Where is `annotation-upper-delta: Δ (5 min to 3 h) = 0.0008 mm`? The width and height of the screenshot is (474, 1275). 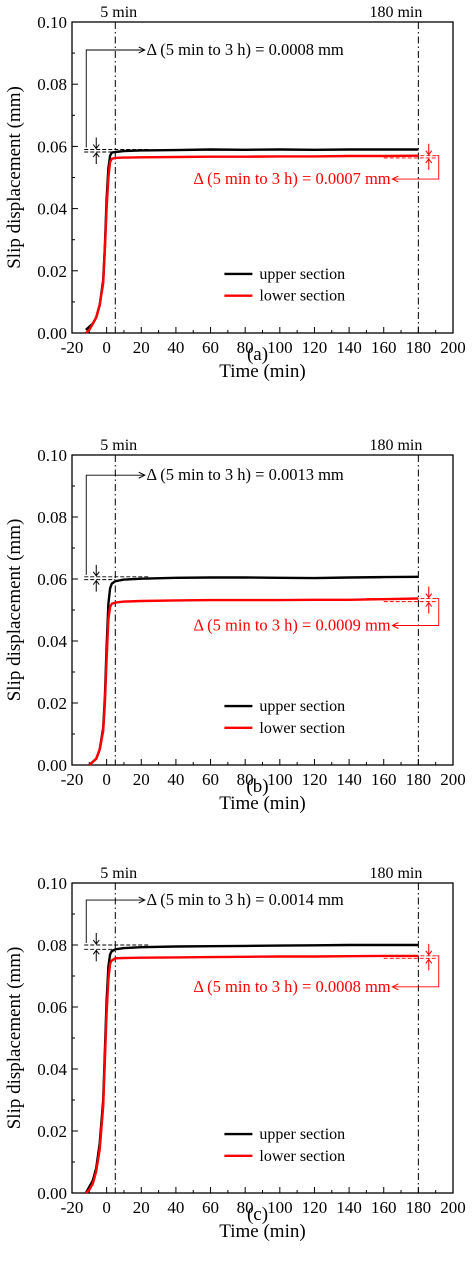 annotation-upper-delta: Δ (5 min to 3 h) = 0.0008 mm is located at coordinates (244, 49).